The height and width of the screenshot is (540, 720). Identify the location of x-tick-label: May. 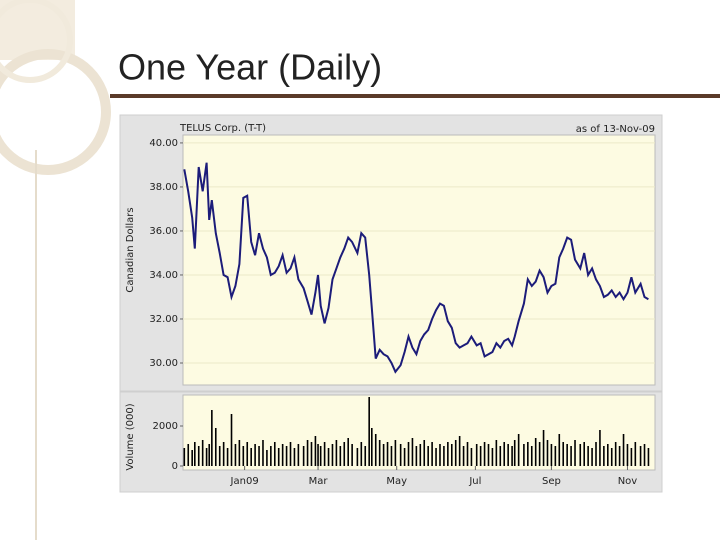
(396, 481).